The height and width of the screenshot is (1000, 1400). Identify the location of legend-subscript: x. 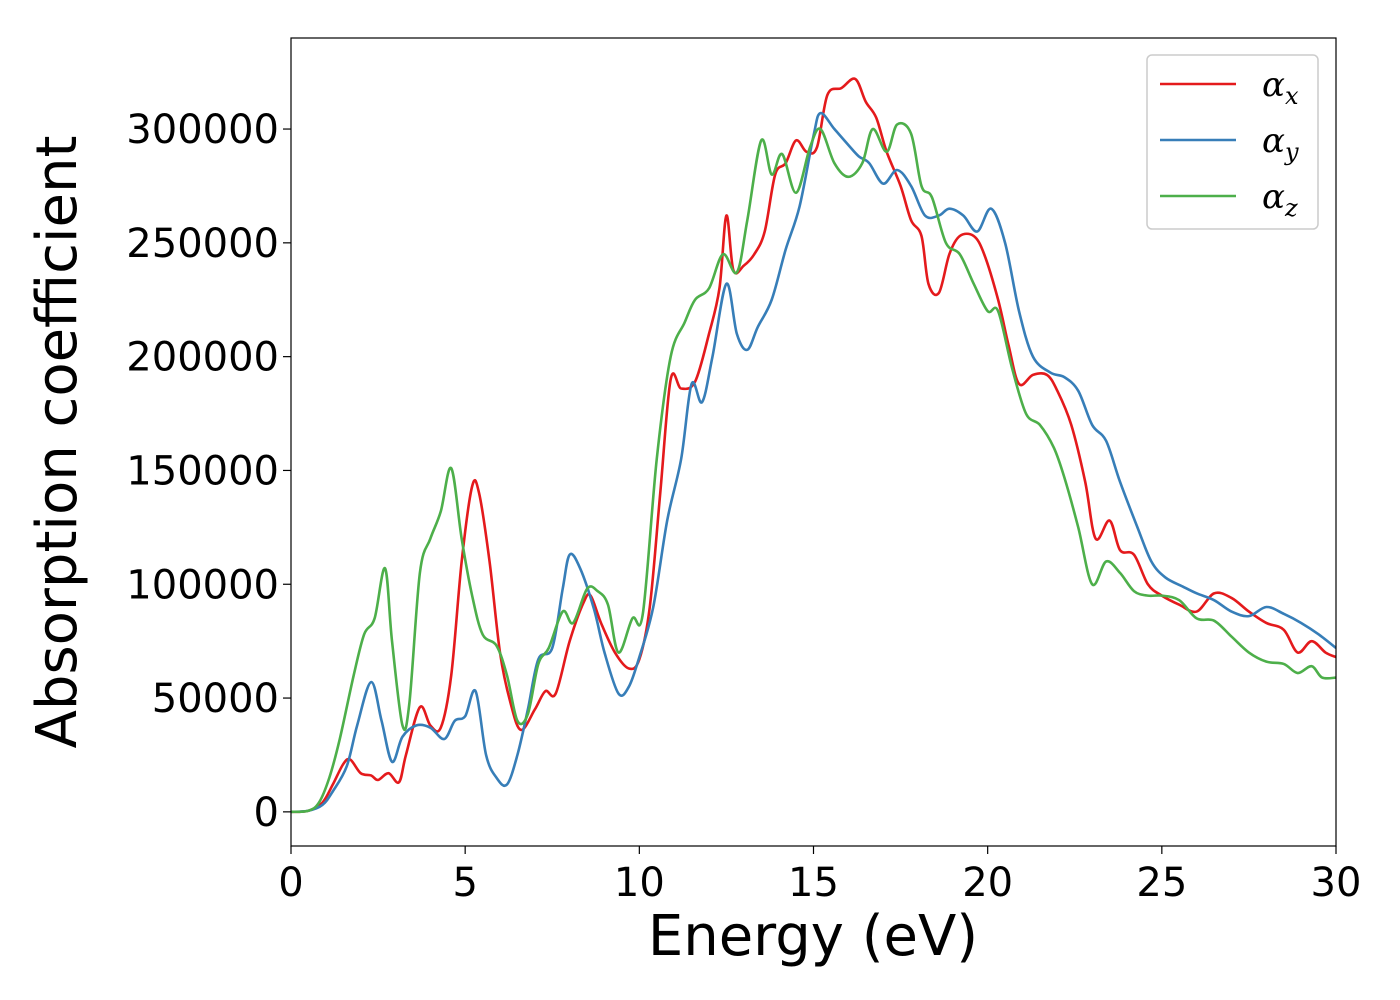
(1292, 96).